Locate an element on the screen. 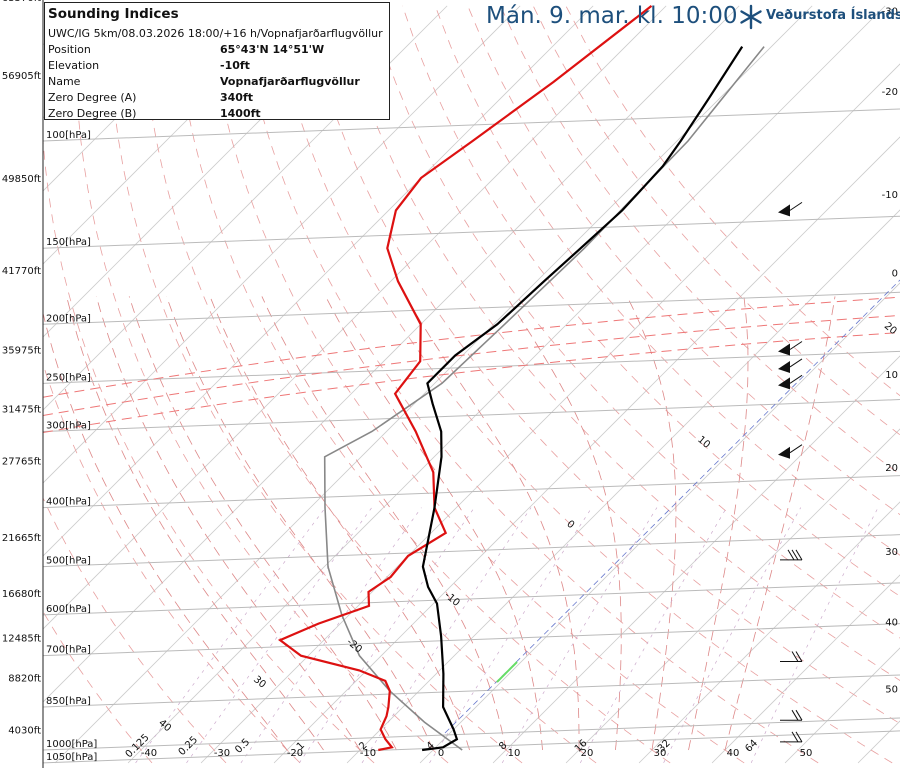 The image size is (900, 768). tropopause-line is located at coordinates (471, 365).